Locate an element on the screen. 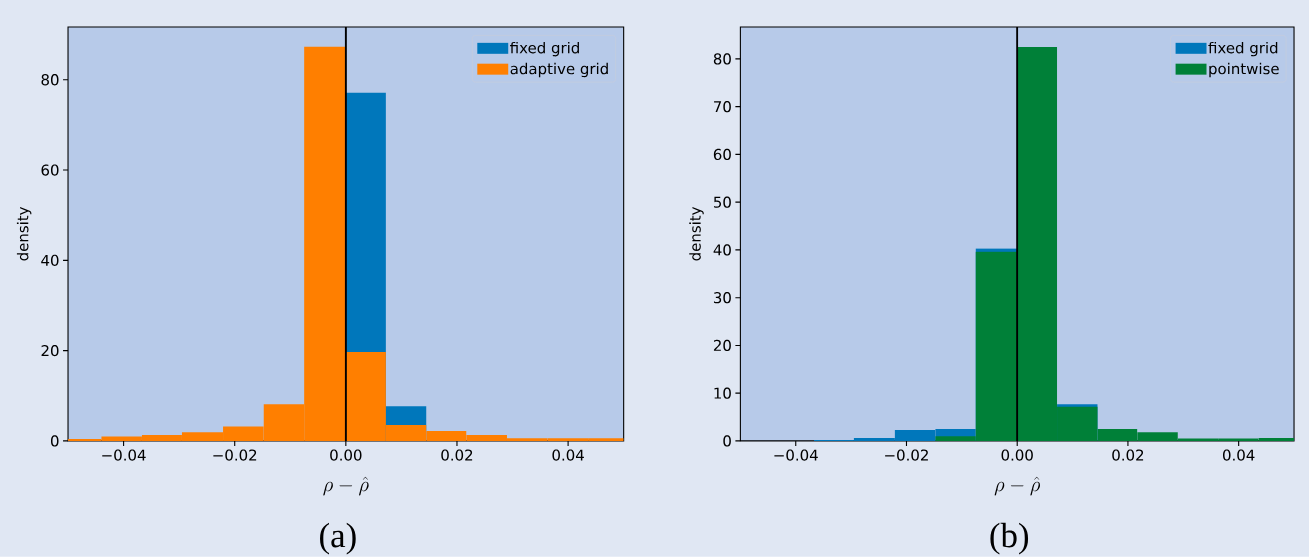 This screenshot has height=557, width=1309. y-tick-label: 70 is located at coordinates (722, 107).